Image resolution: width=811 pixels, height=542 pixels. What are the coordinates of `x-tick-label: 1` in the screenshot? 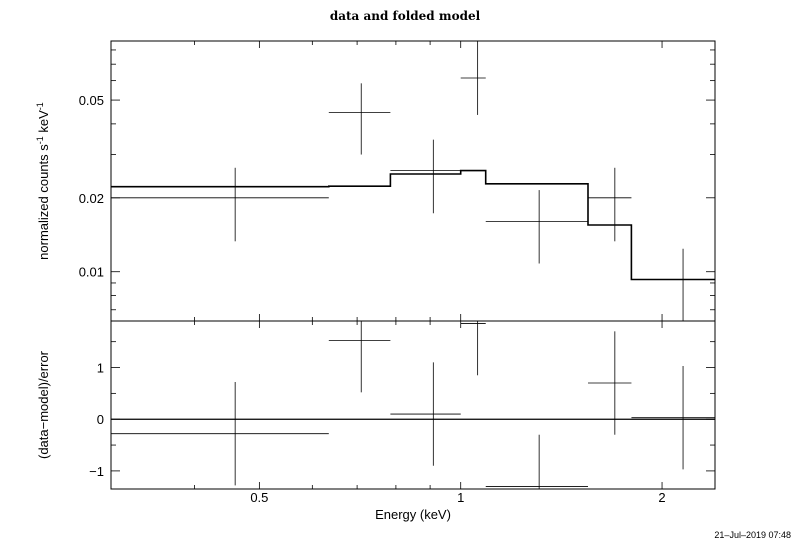 It's located at (460, 497).